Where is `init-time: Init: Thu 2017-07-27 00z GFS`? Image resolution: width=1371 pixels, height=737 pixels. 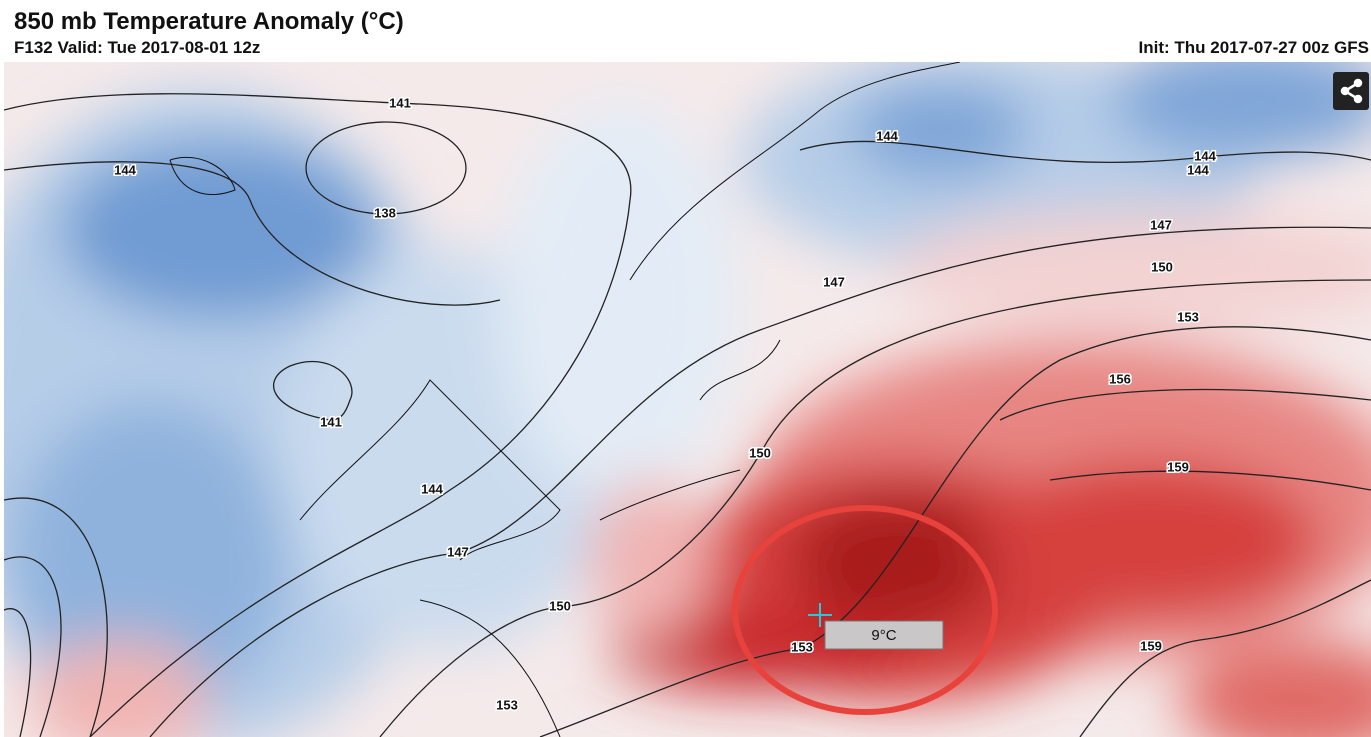
init-time: Init: Thu 2017-07-27 00z GFS is located at coordinates (1253, 47).